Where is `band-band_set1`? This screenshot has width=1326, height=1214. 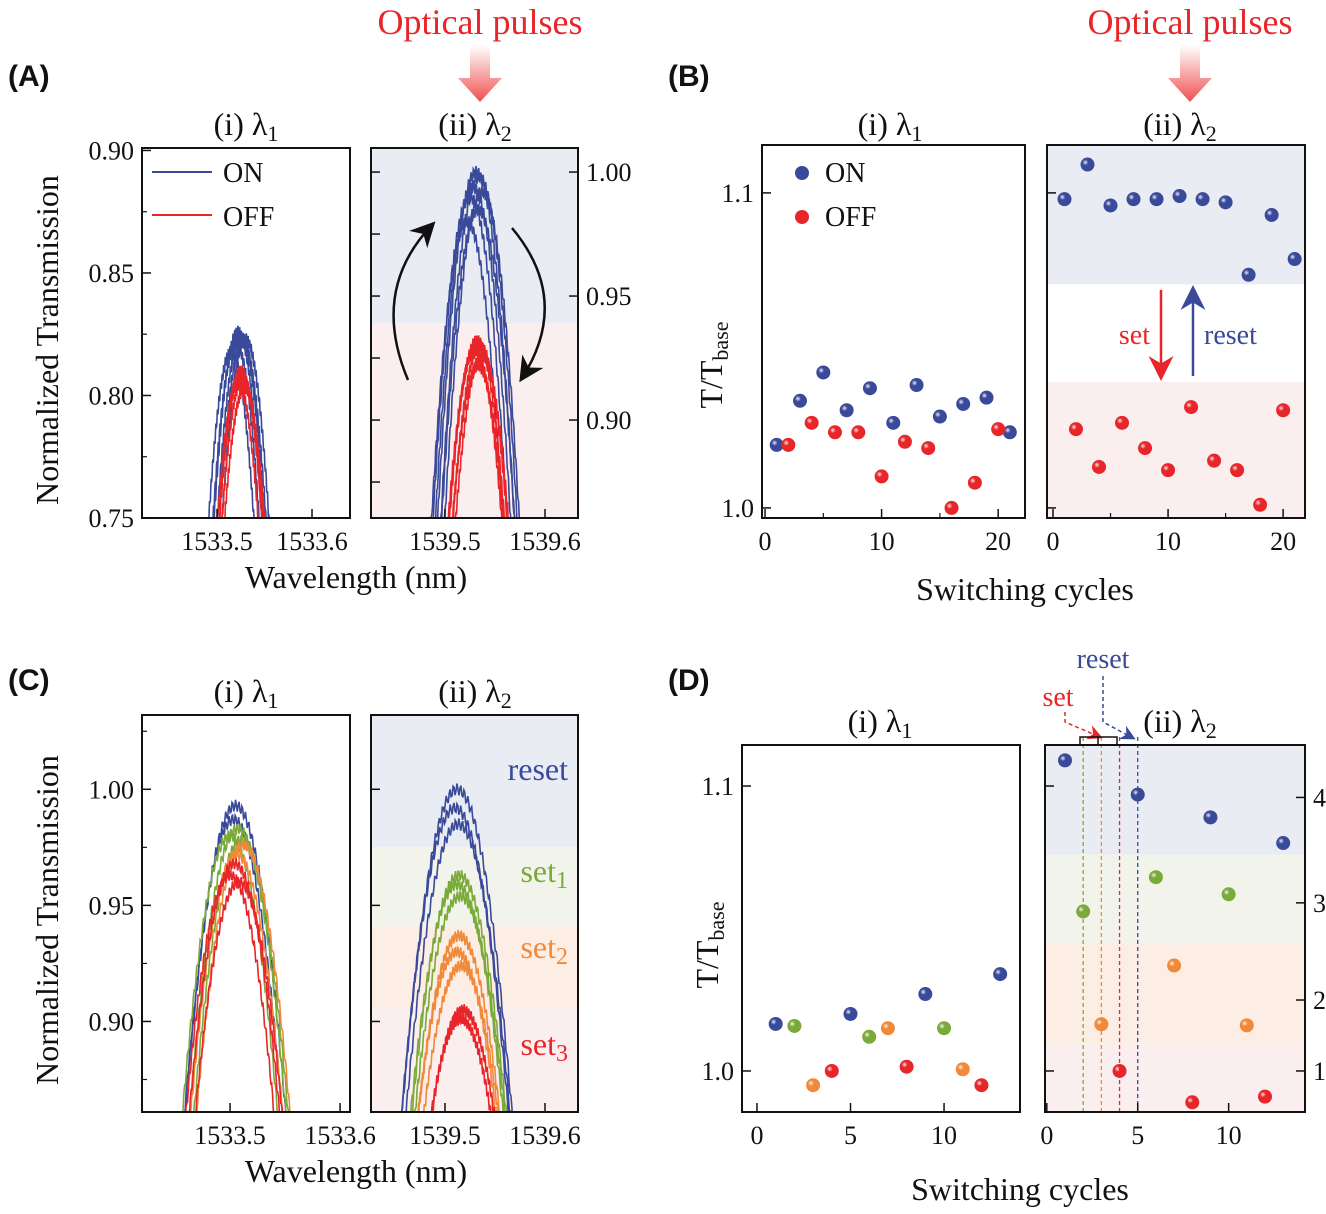 band-band_set1 is located at coordinates (1175, 898).